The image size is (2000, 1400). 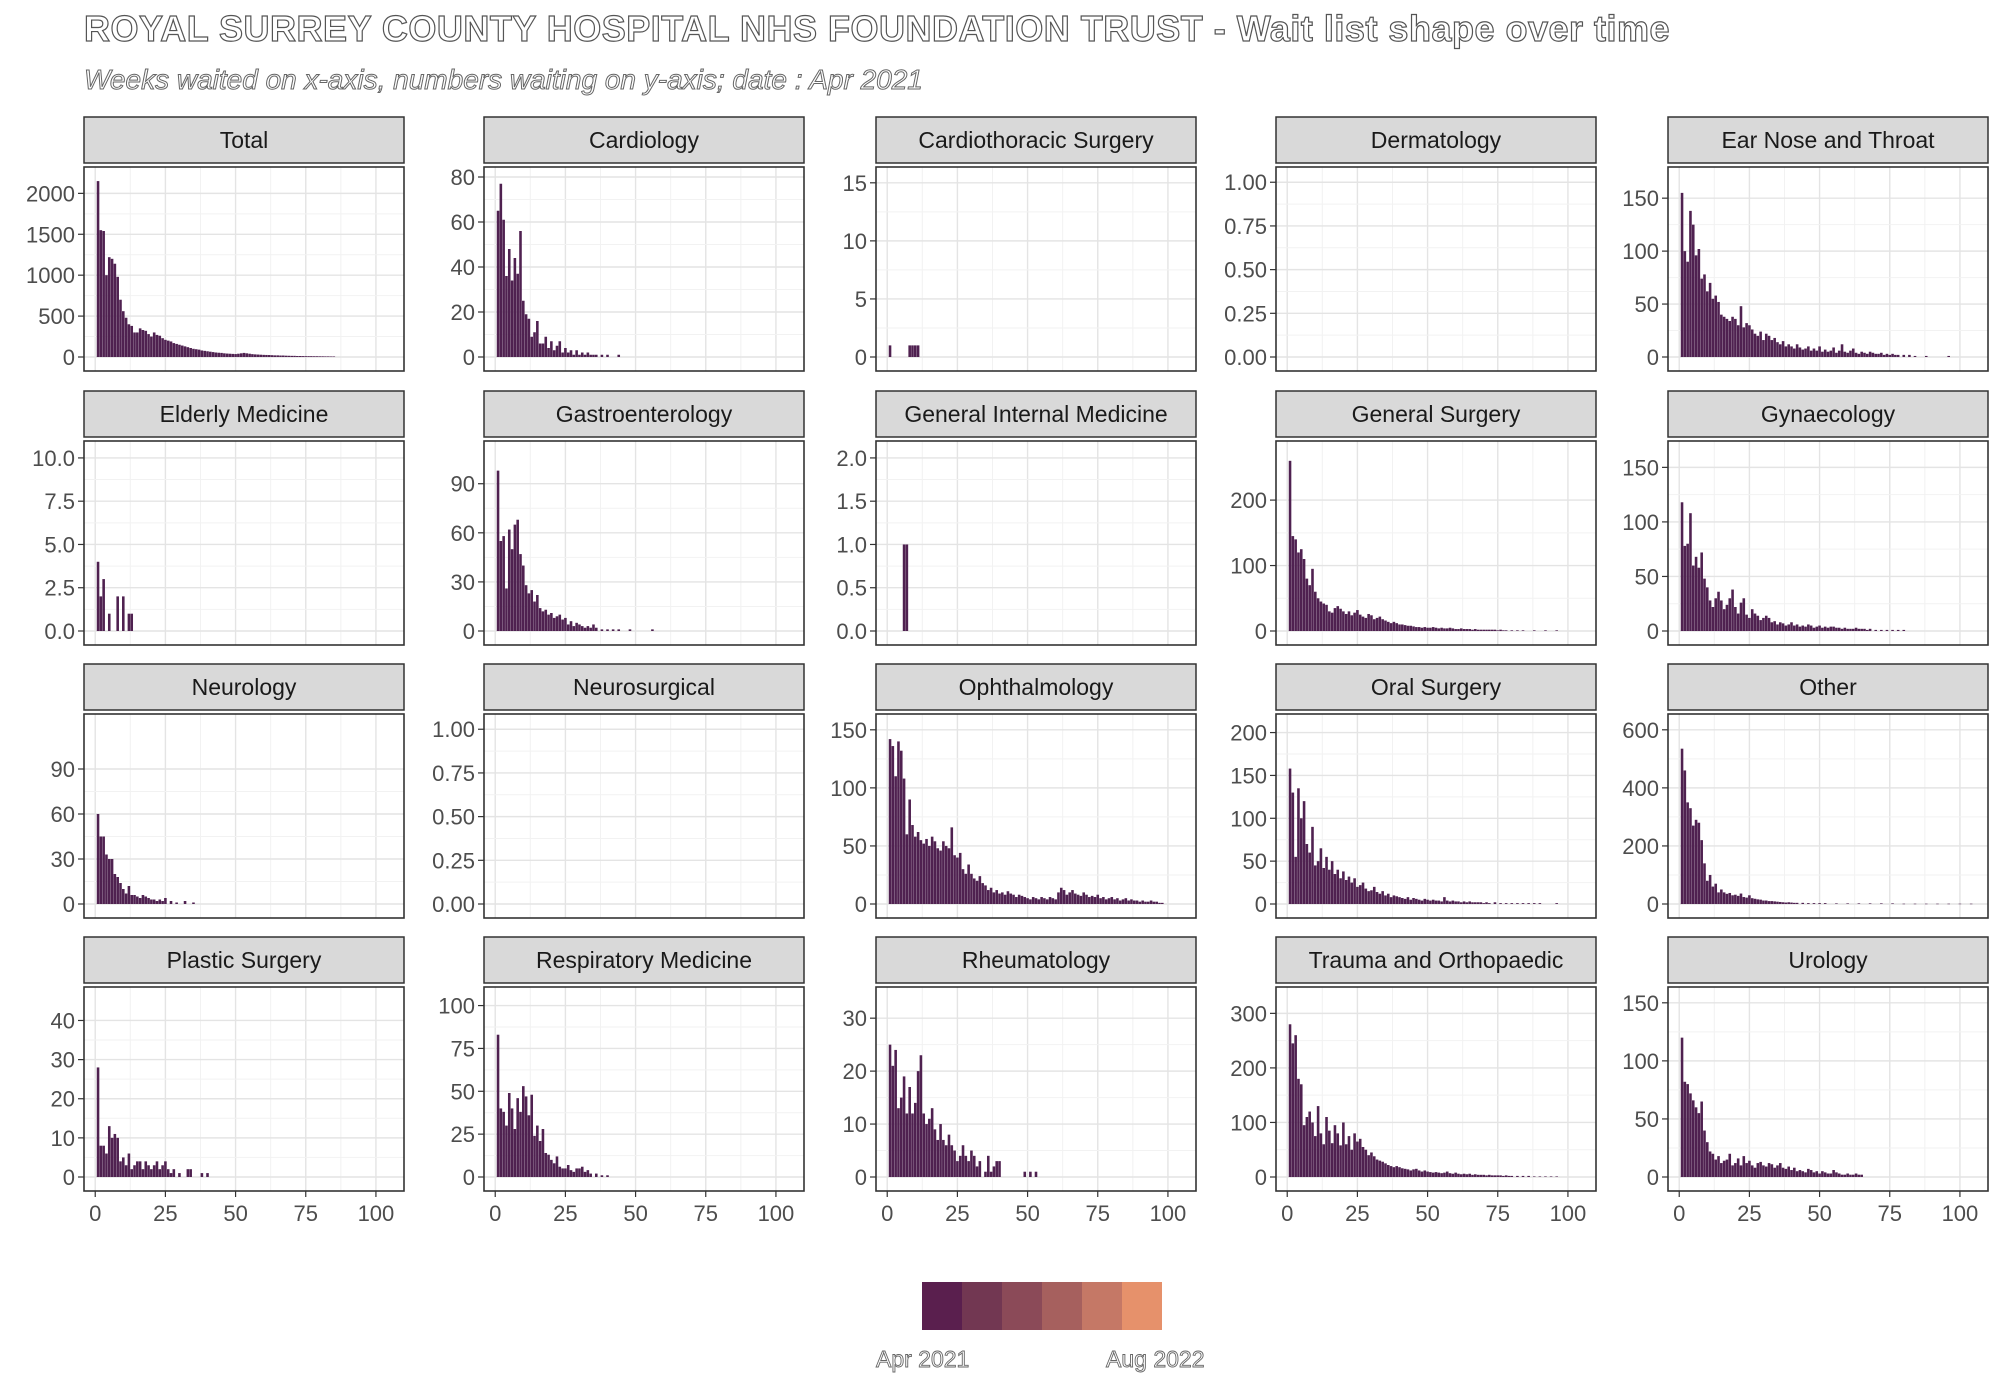 I want to click on x-tick-label: 75, so click(x=1498, y=1213).